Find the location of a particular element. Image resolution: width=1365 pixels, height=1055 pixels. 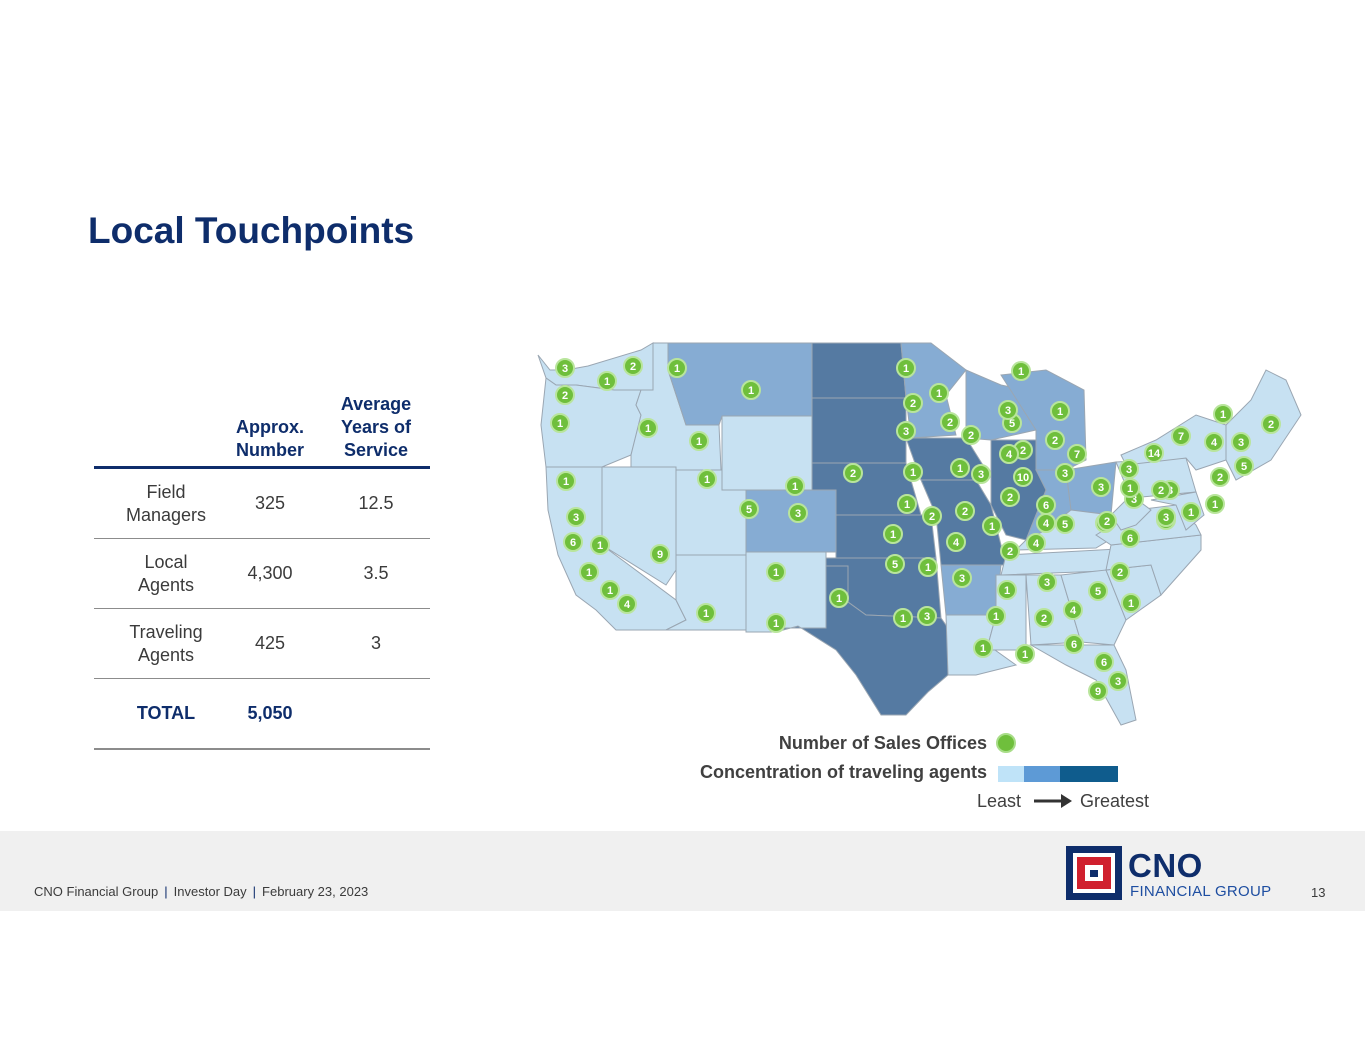

legend-swatch-greatest is located at coordinates (1089, 774).